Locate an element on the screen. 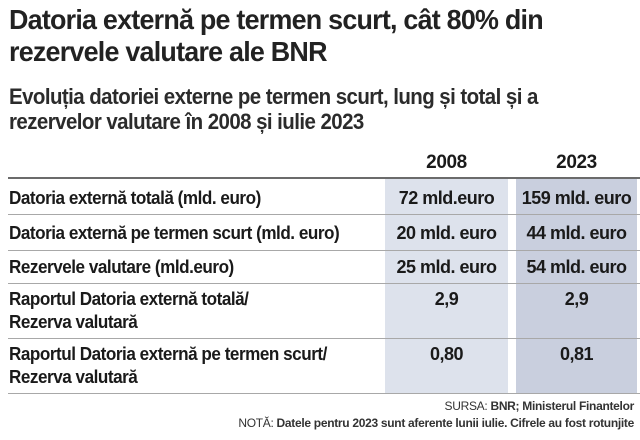 The image size is (640, 440). note-prefix: NOTĂ: is located at coordinates (257, 423).